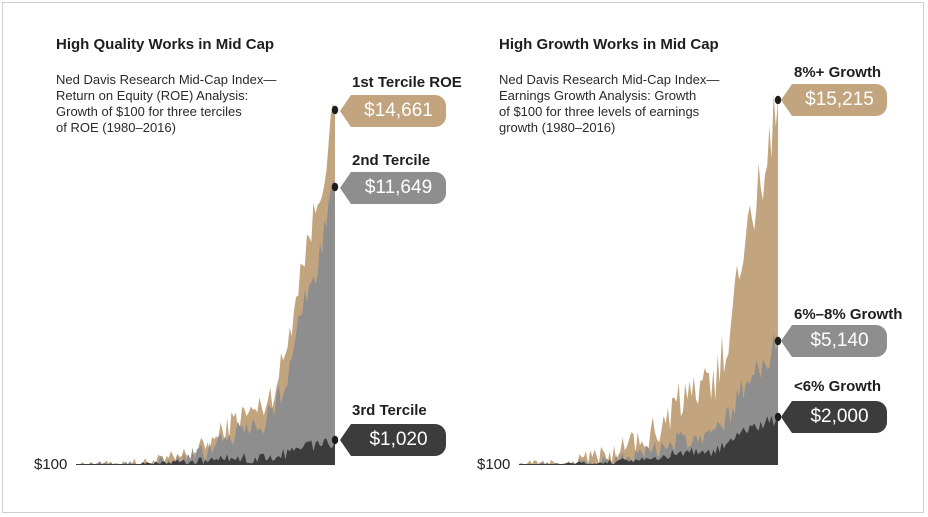 The width and height of the screenshot is (928, 517). Describe the element at coordinates (407, 82) in the screenshot. I see `left-series-1-name: 1st Tercile ROE` at that location.